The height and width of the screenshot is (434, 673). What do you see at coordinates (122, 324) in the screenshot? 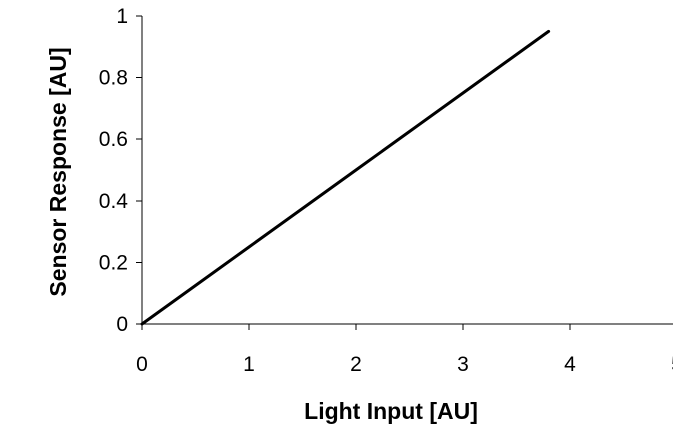
I see `y-tick-label: 0` at bounding box center [122, 324].